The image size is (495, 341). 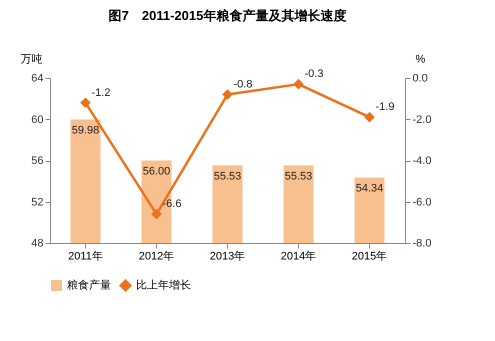 I want to click on y-tick-label: 52, so click(x=37, y=202).